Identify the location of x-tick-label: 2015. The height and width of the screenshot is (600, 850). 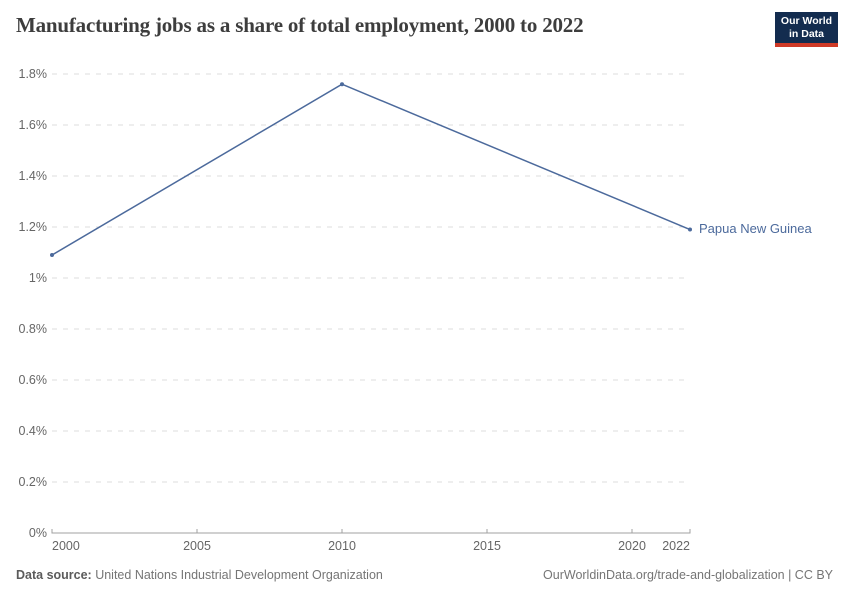
(487, 546).